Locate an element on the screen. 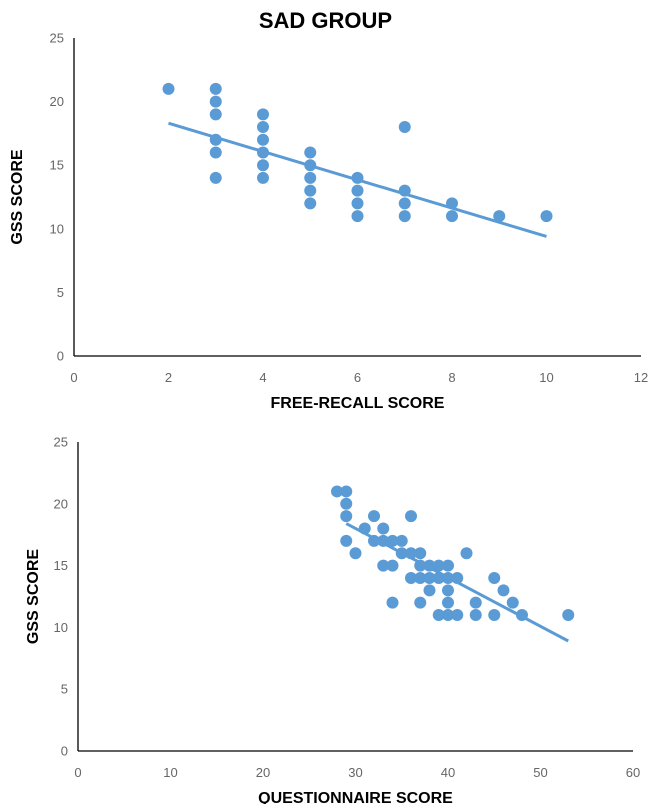 Image resolution: width=651 pixels, height=804 pixels. free-recall-y-tick-label: 25 is located at coordinates (57, 38).